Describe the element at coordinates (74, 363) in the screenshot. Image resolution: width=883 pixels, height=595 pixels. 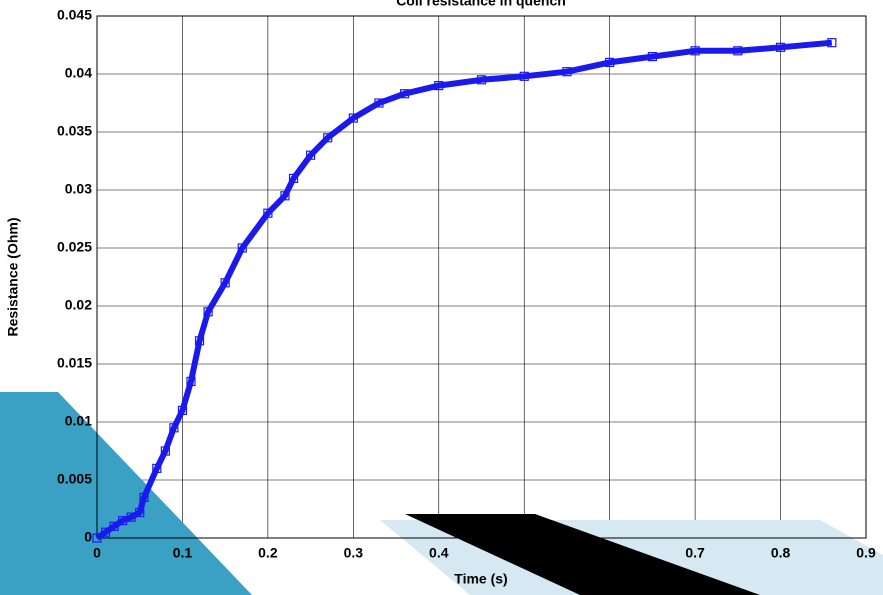
I see `y-tick-label: 0.015` at that location.